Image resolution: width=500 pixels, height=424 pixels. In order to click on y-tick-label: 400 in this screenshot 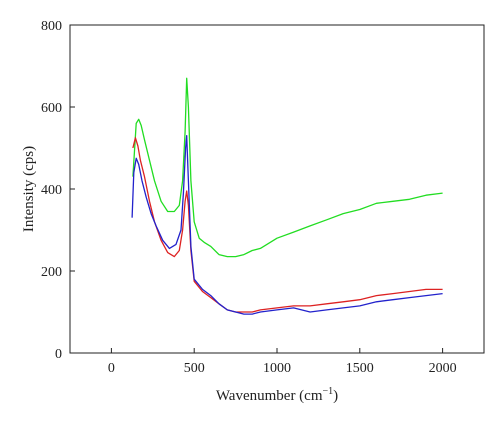, I will do `click(51, 190)`.